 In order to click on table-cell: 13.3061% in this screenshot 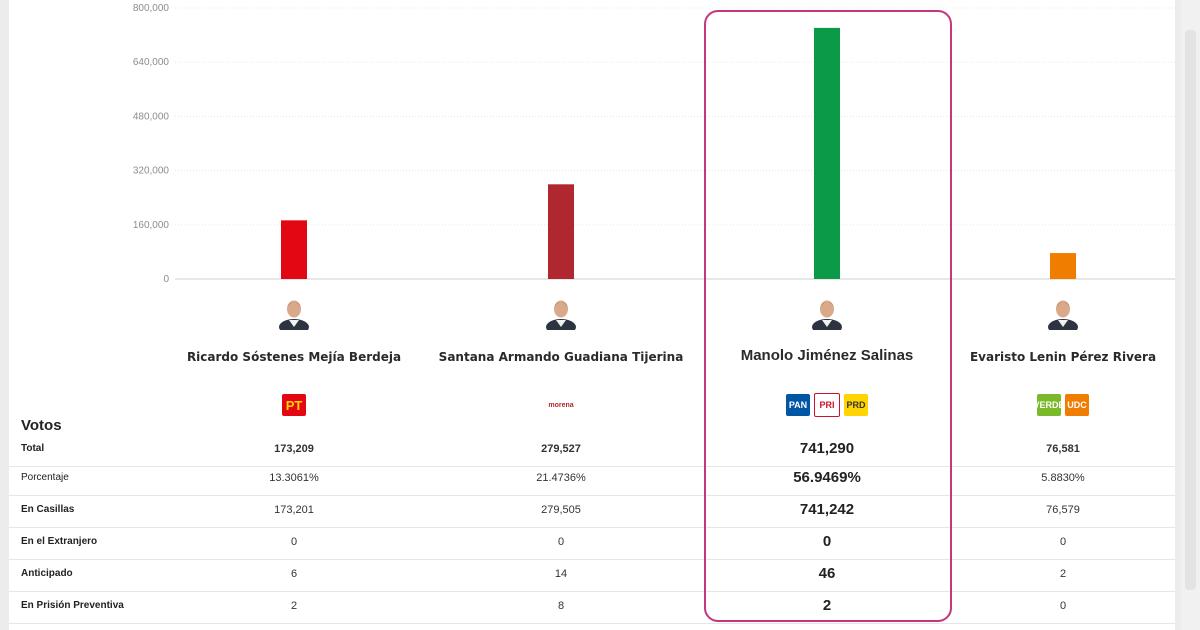, I will do `click(294, 478)`.